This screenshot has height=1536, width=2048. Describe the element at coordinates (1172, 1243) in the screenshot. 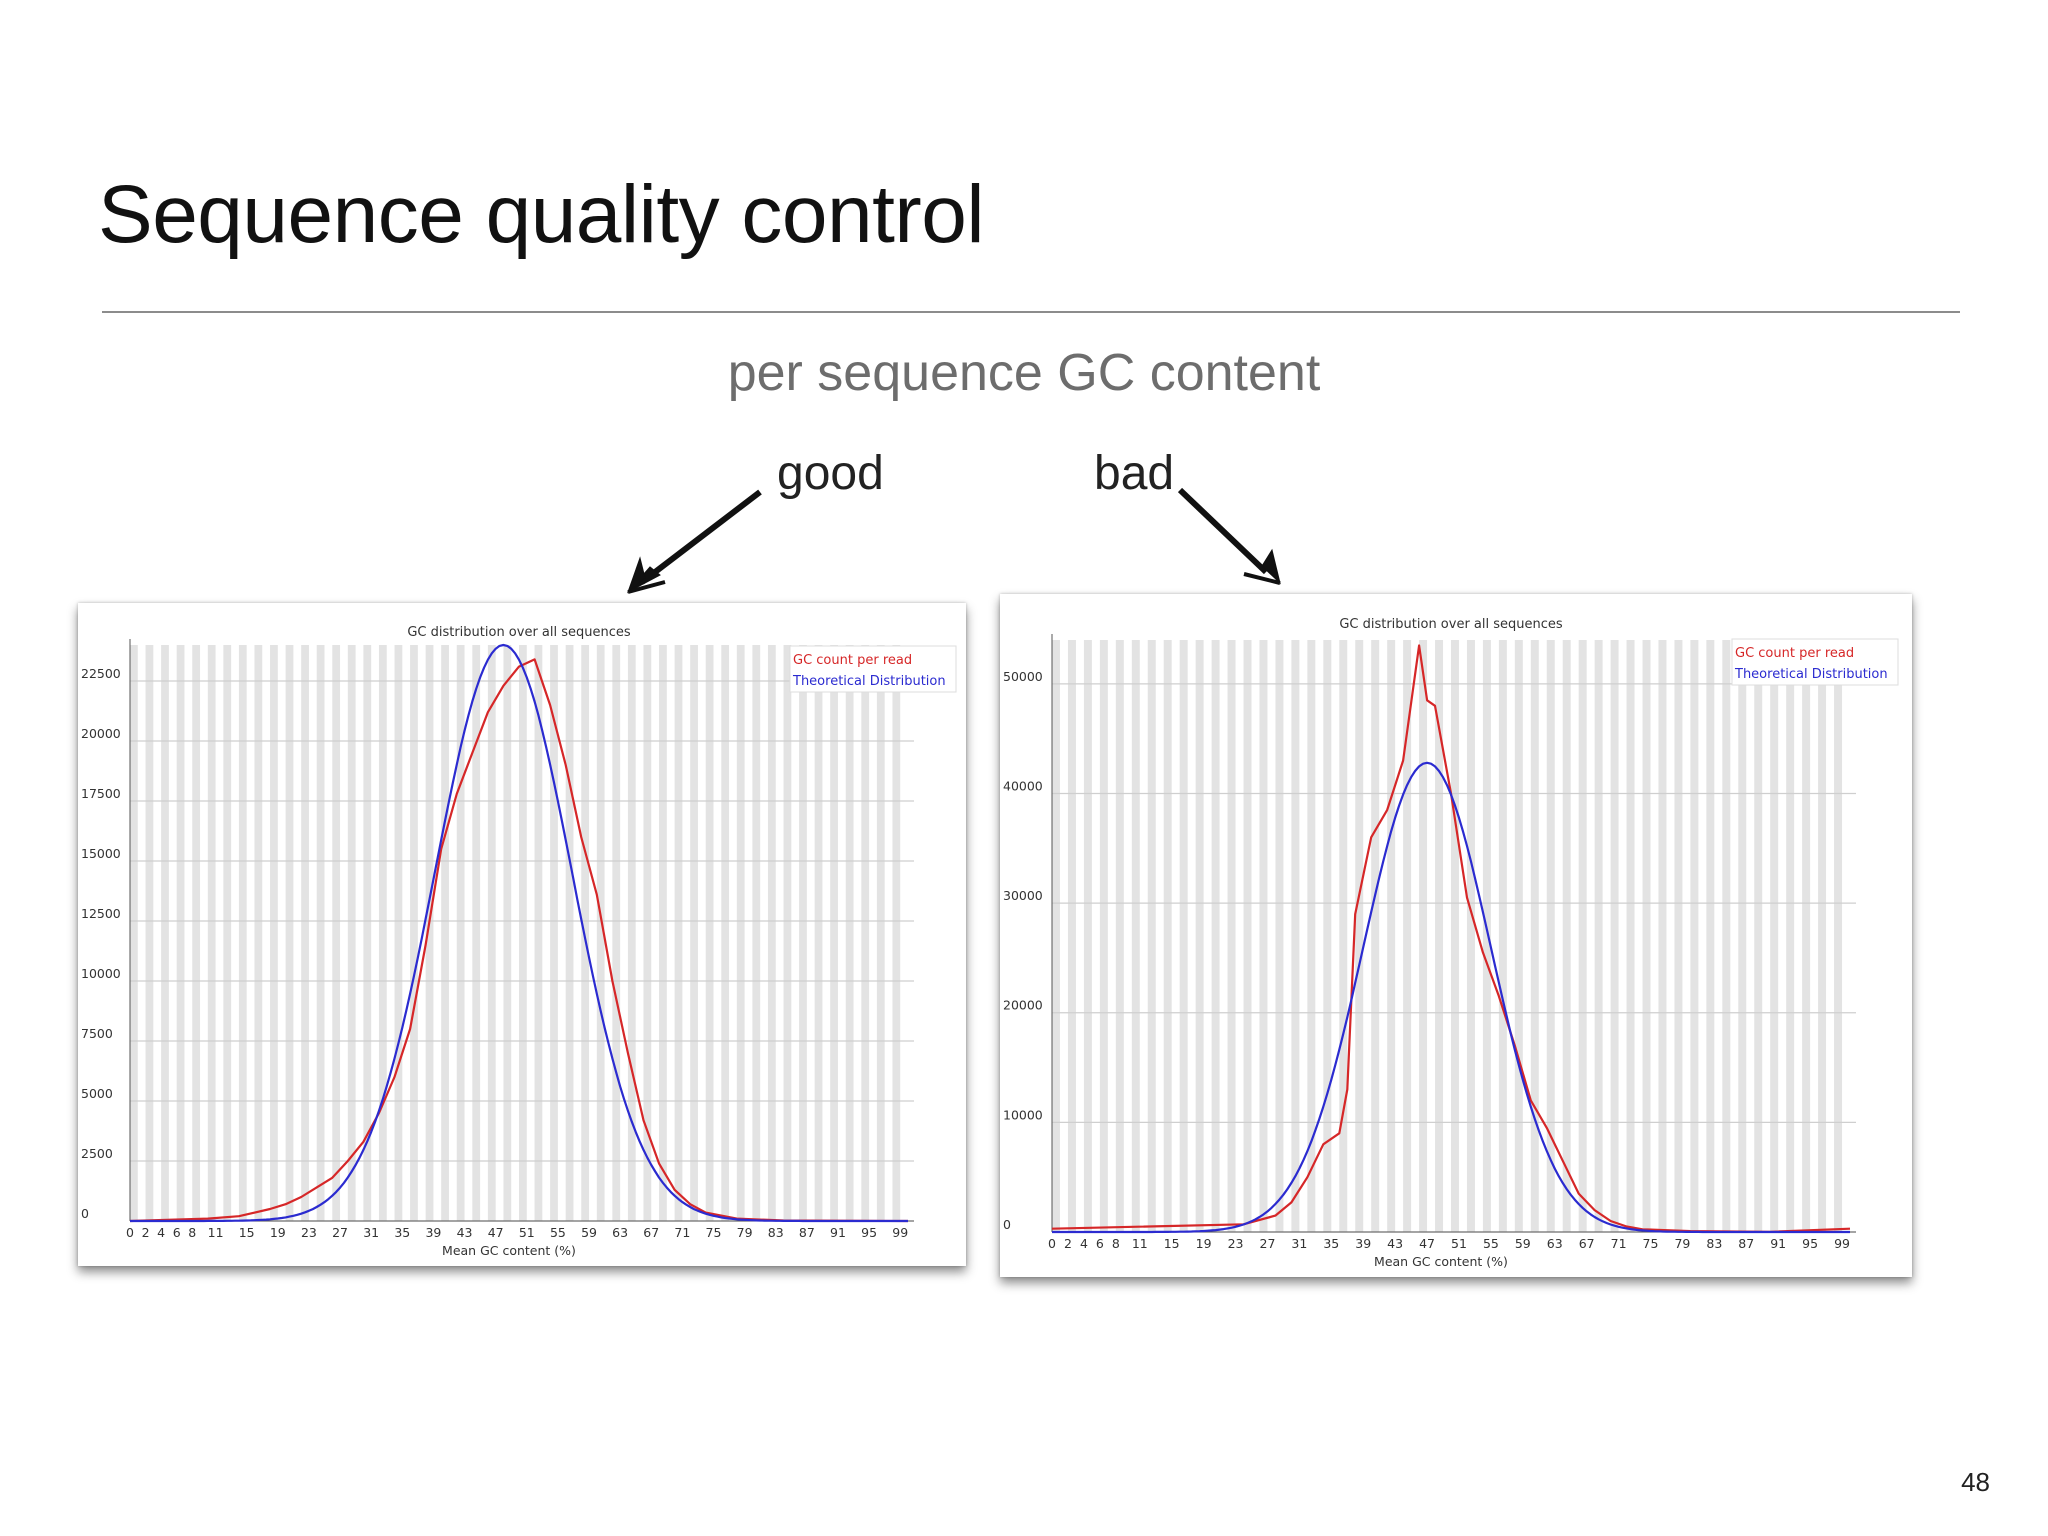

I see `x-tick-label: 15` at that location.